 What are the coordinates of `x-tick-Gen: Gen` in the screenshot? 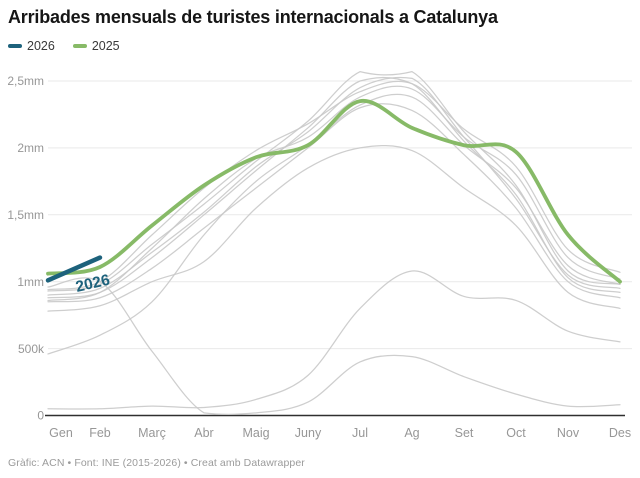 It's located at (61, 433).